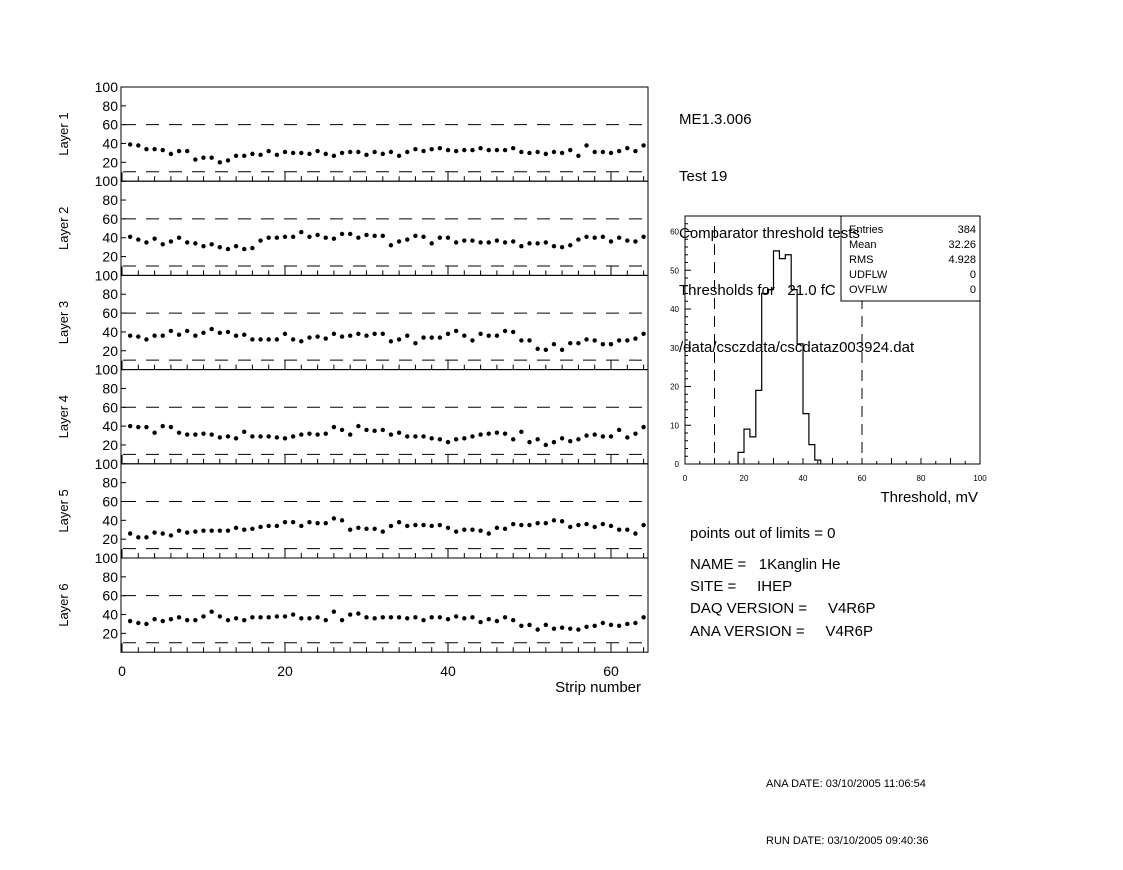  What do you see at coordinates (63, 133) in the screenshot?
I see `layer-label: Layer 1` at bounding box center [63, 133].